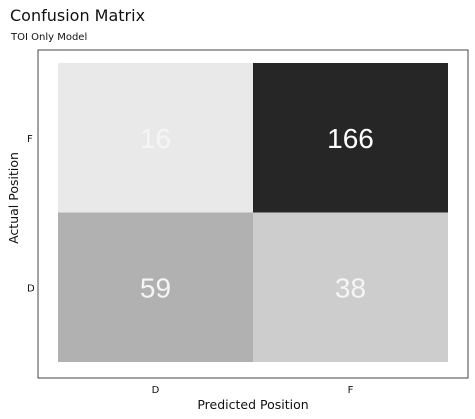  What do you see at coordinates (48, 37) in the screenshot?
I see `chart-subtitle: TOI Only Model` at bounding box center [48, 37].